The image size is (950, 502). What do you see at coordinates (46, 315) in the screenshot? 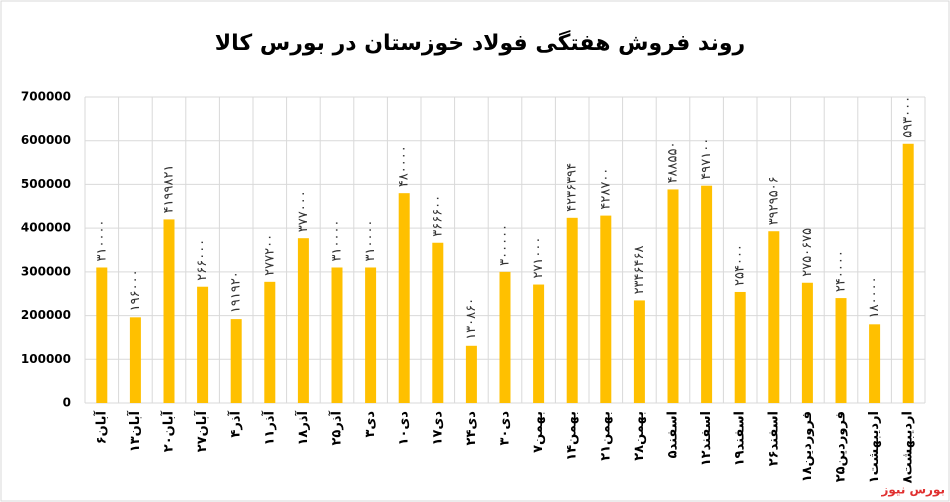
I see `y-tick-label: 200000` at bounding box center [46, 315].